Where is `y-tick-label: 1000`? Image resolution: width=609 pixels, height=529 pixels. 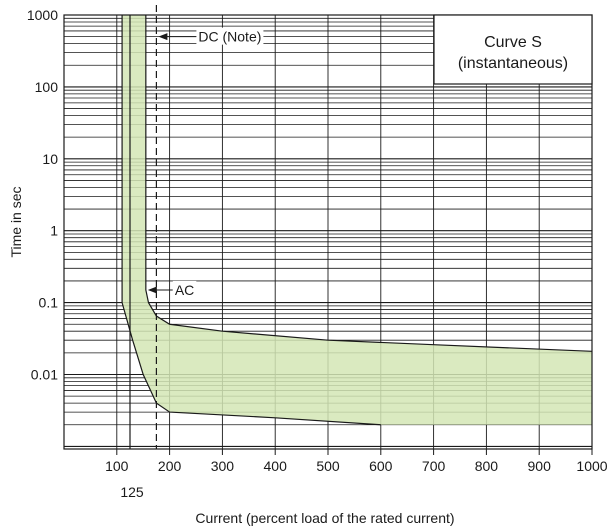 y-tick-label: 1000 is located at coordinates (42, 15).